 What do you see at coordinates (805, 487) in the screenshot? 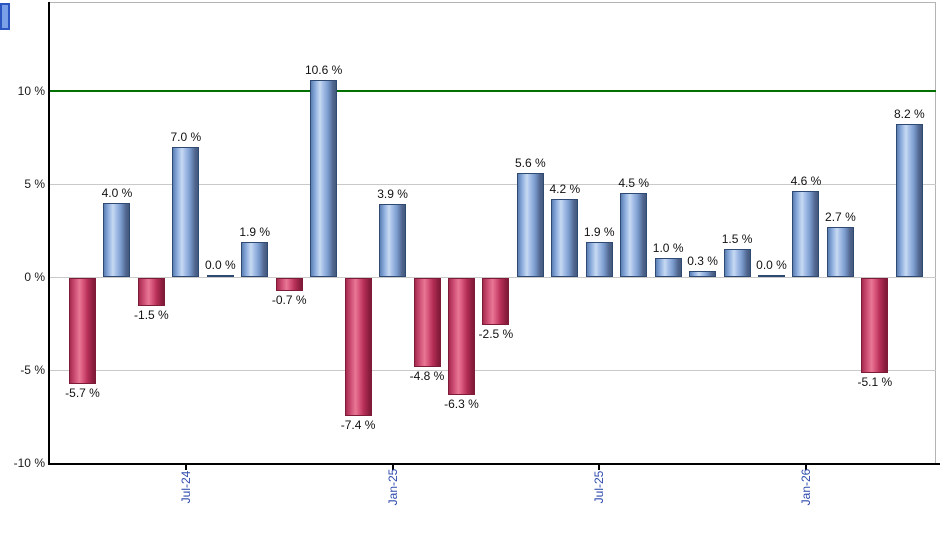
I see `x-axis-tick-label: Jan-26` at bounding box center [805, 487].